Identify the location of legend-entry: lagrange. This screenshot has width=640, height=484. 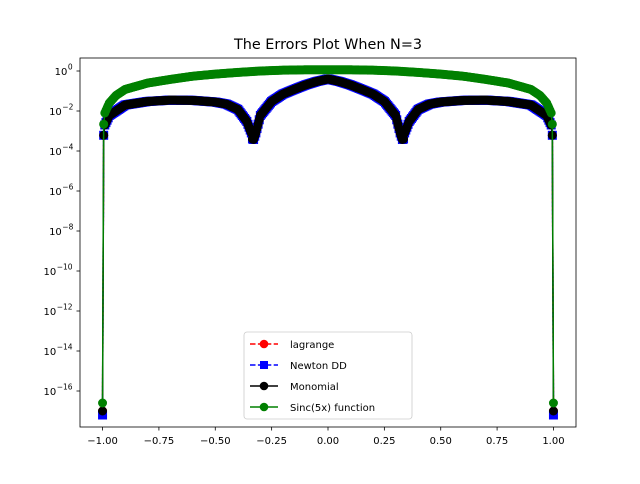
(292, 345).